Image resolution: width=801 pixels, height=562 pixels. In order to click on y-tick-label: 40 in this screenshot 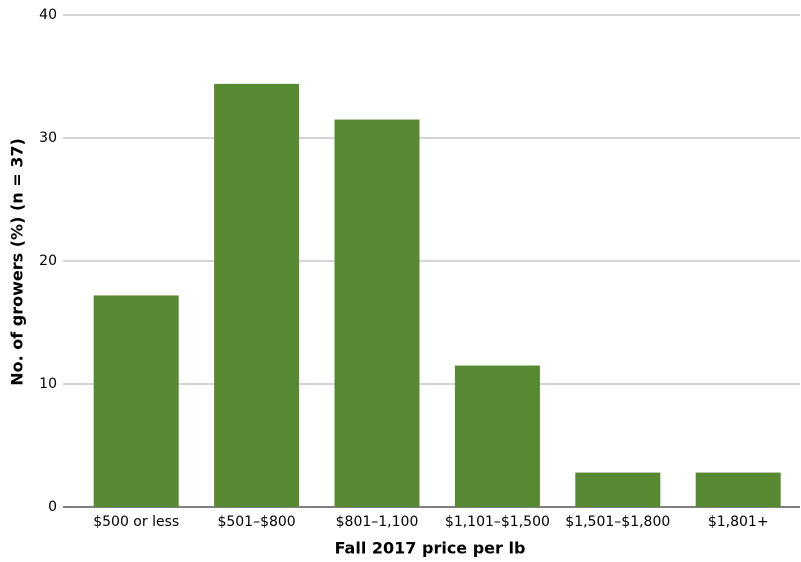, I will do `click(48, 15)`.